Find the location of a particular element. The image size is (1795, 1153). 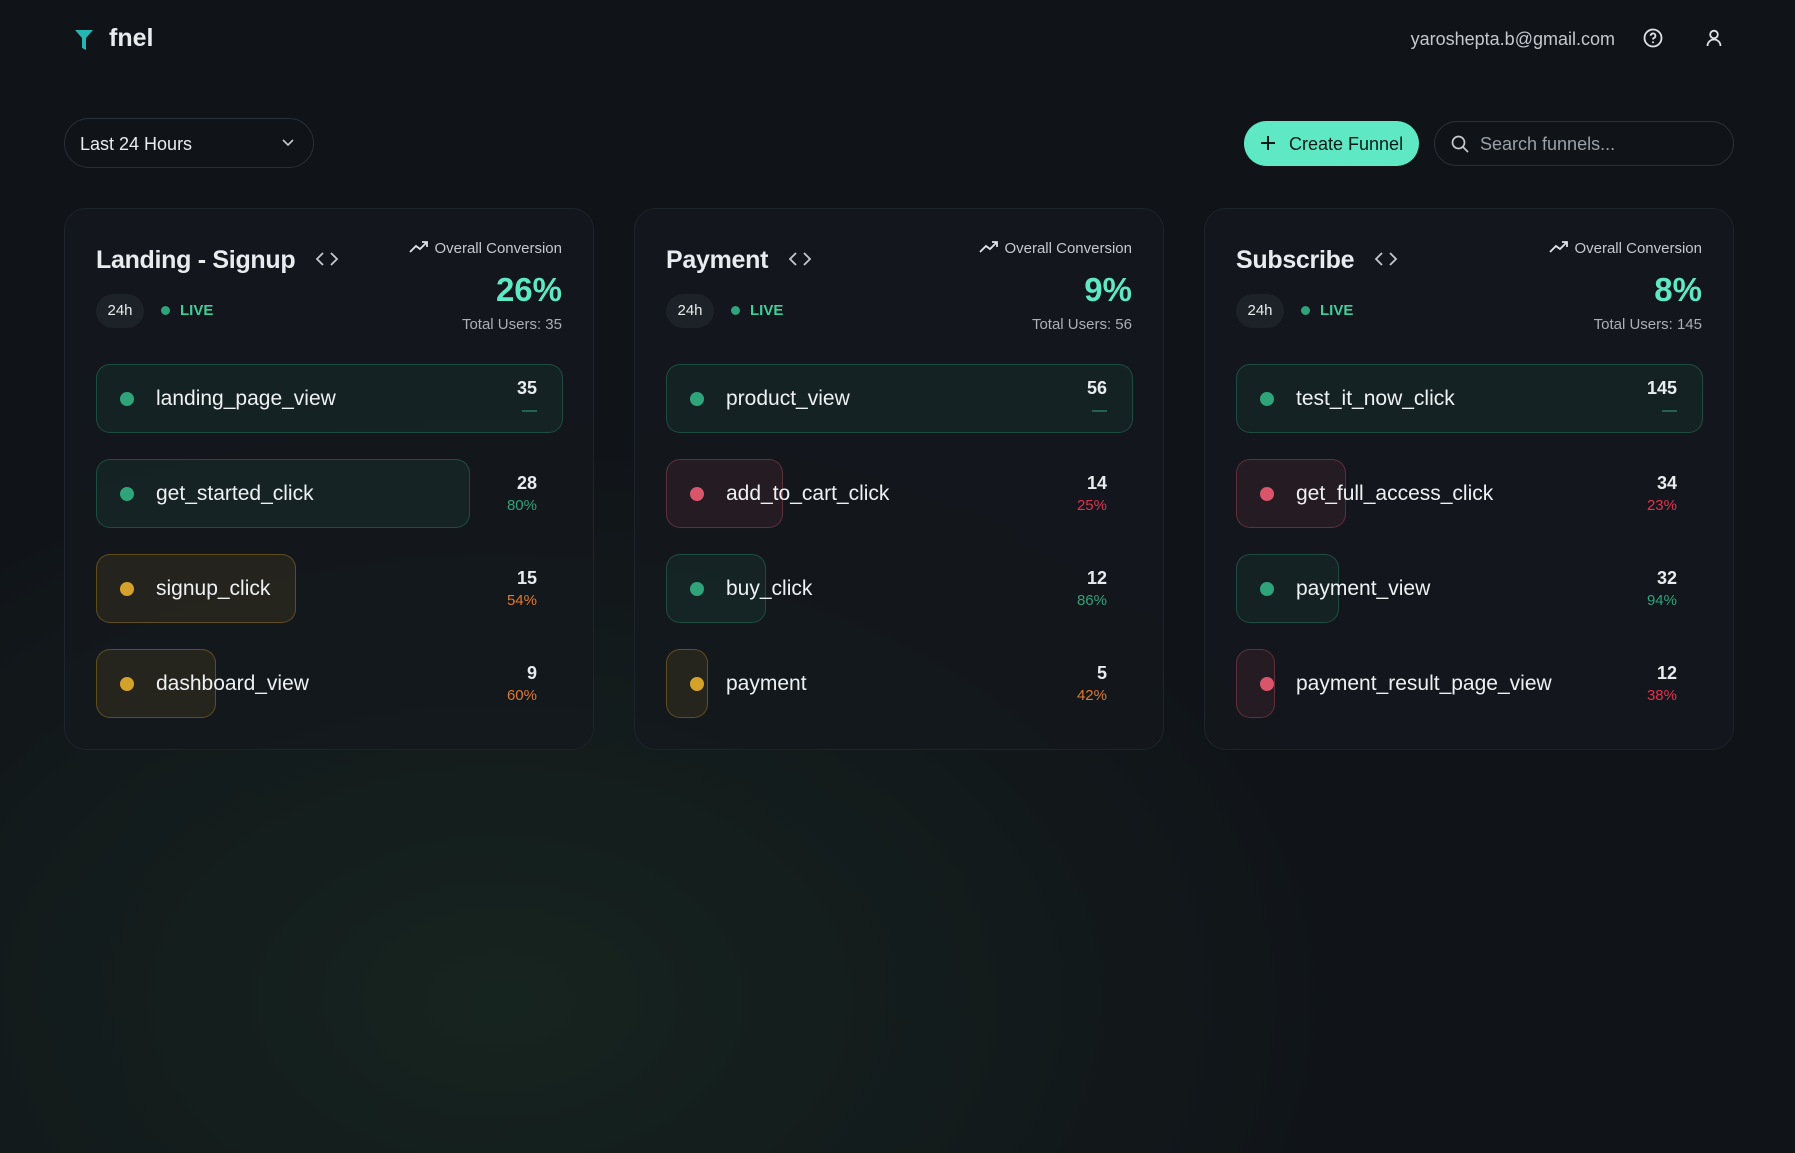

step-name: payment_view is located at coordinates (1363, 588).